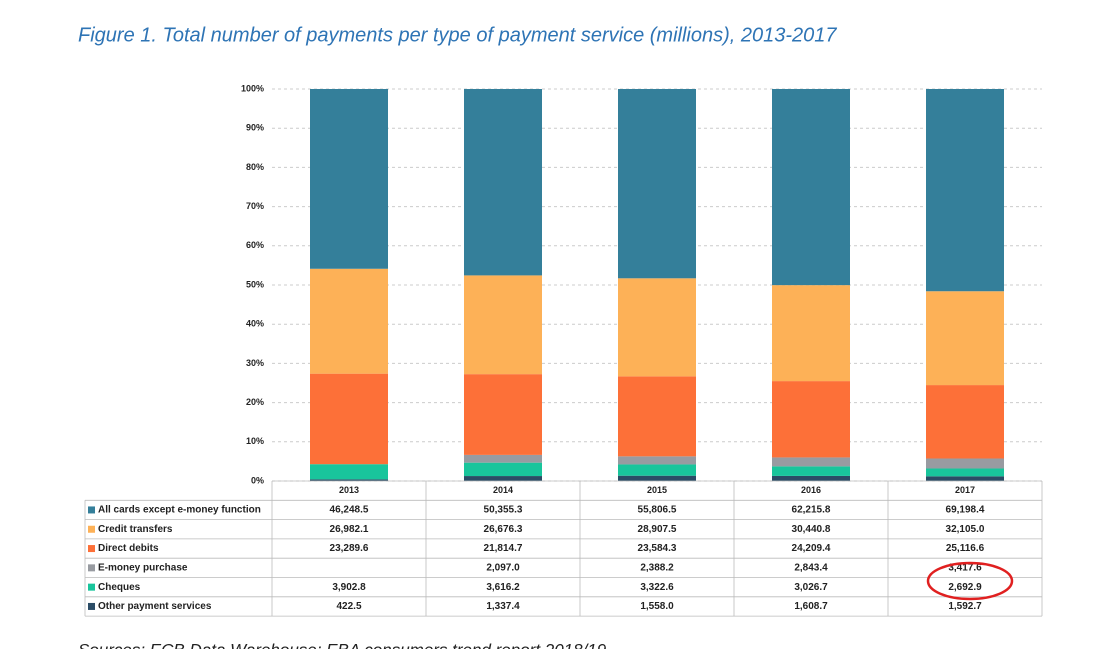 The width and height of the screenshot is (1116, 649). What do you see at coordinates (349, 548) in the screenshot?
I see `table-cell: 23,289.6` at bounding box center [349, 548].